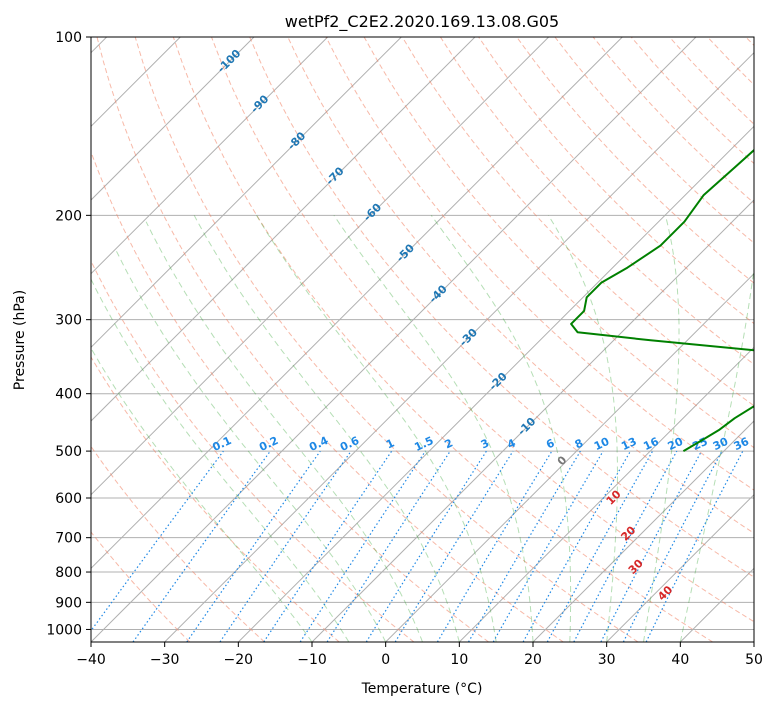  Describe the element at coordinates (68, 216) in the screenshot. I see `y-tick-label: 200` at that location.